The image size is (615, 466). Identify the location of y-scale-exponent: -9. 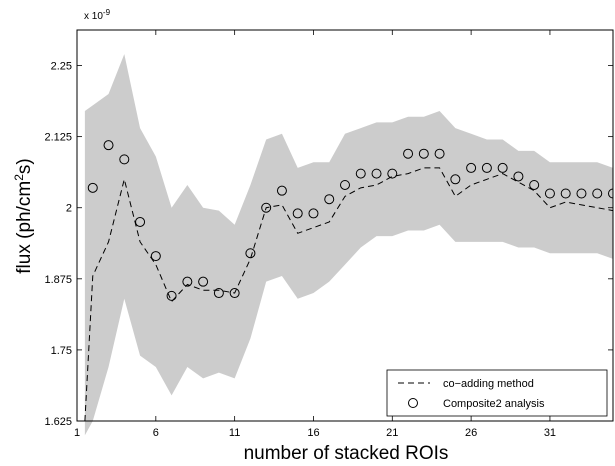
(107, 12).